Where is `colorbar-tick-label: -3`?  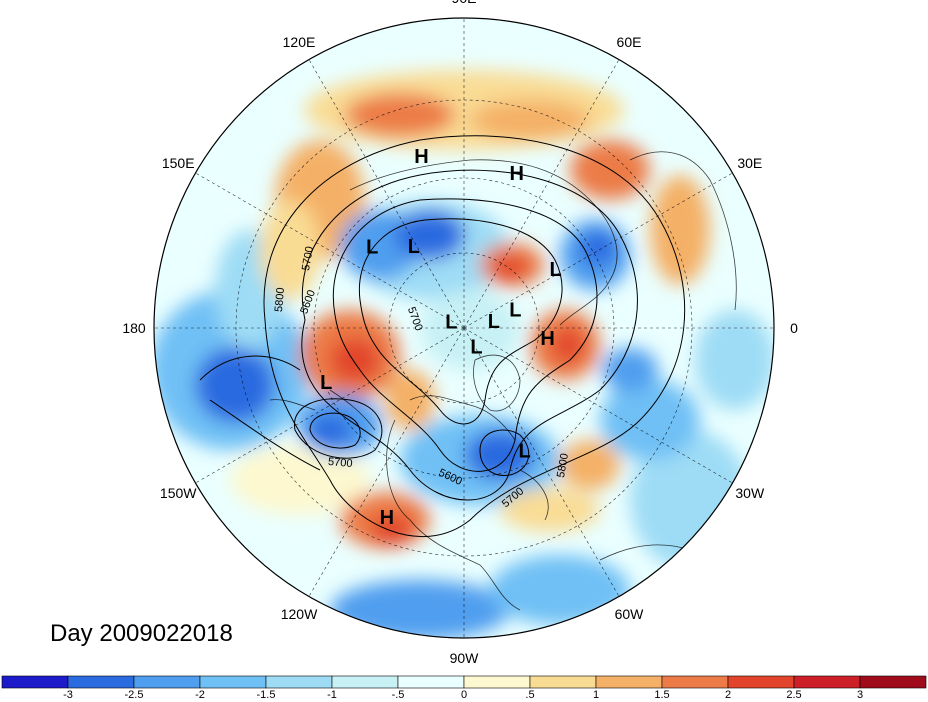
colorbar-tick-label: -3 is located at coordinates (68, 695).